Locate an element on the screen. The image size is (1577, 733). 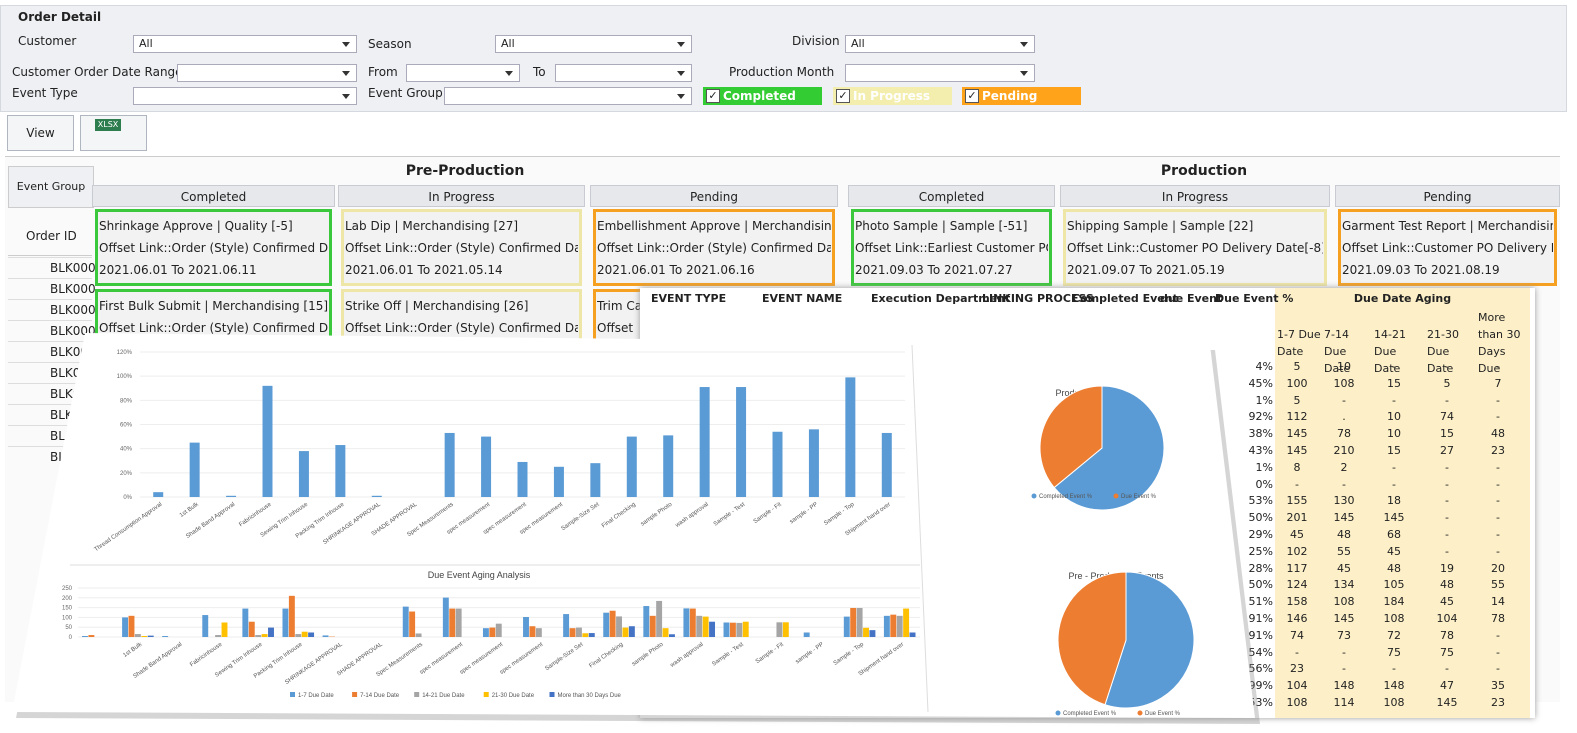
table-cell: 155 is located at coordinates (1297, 501).